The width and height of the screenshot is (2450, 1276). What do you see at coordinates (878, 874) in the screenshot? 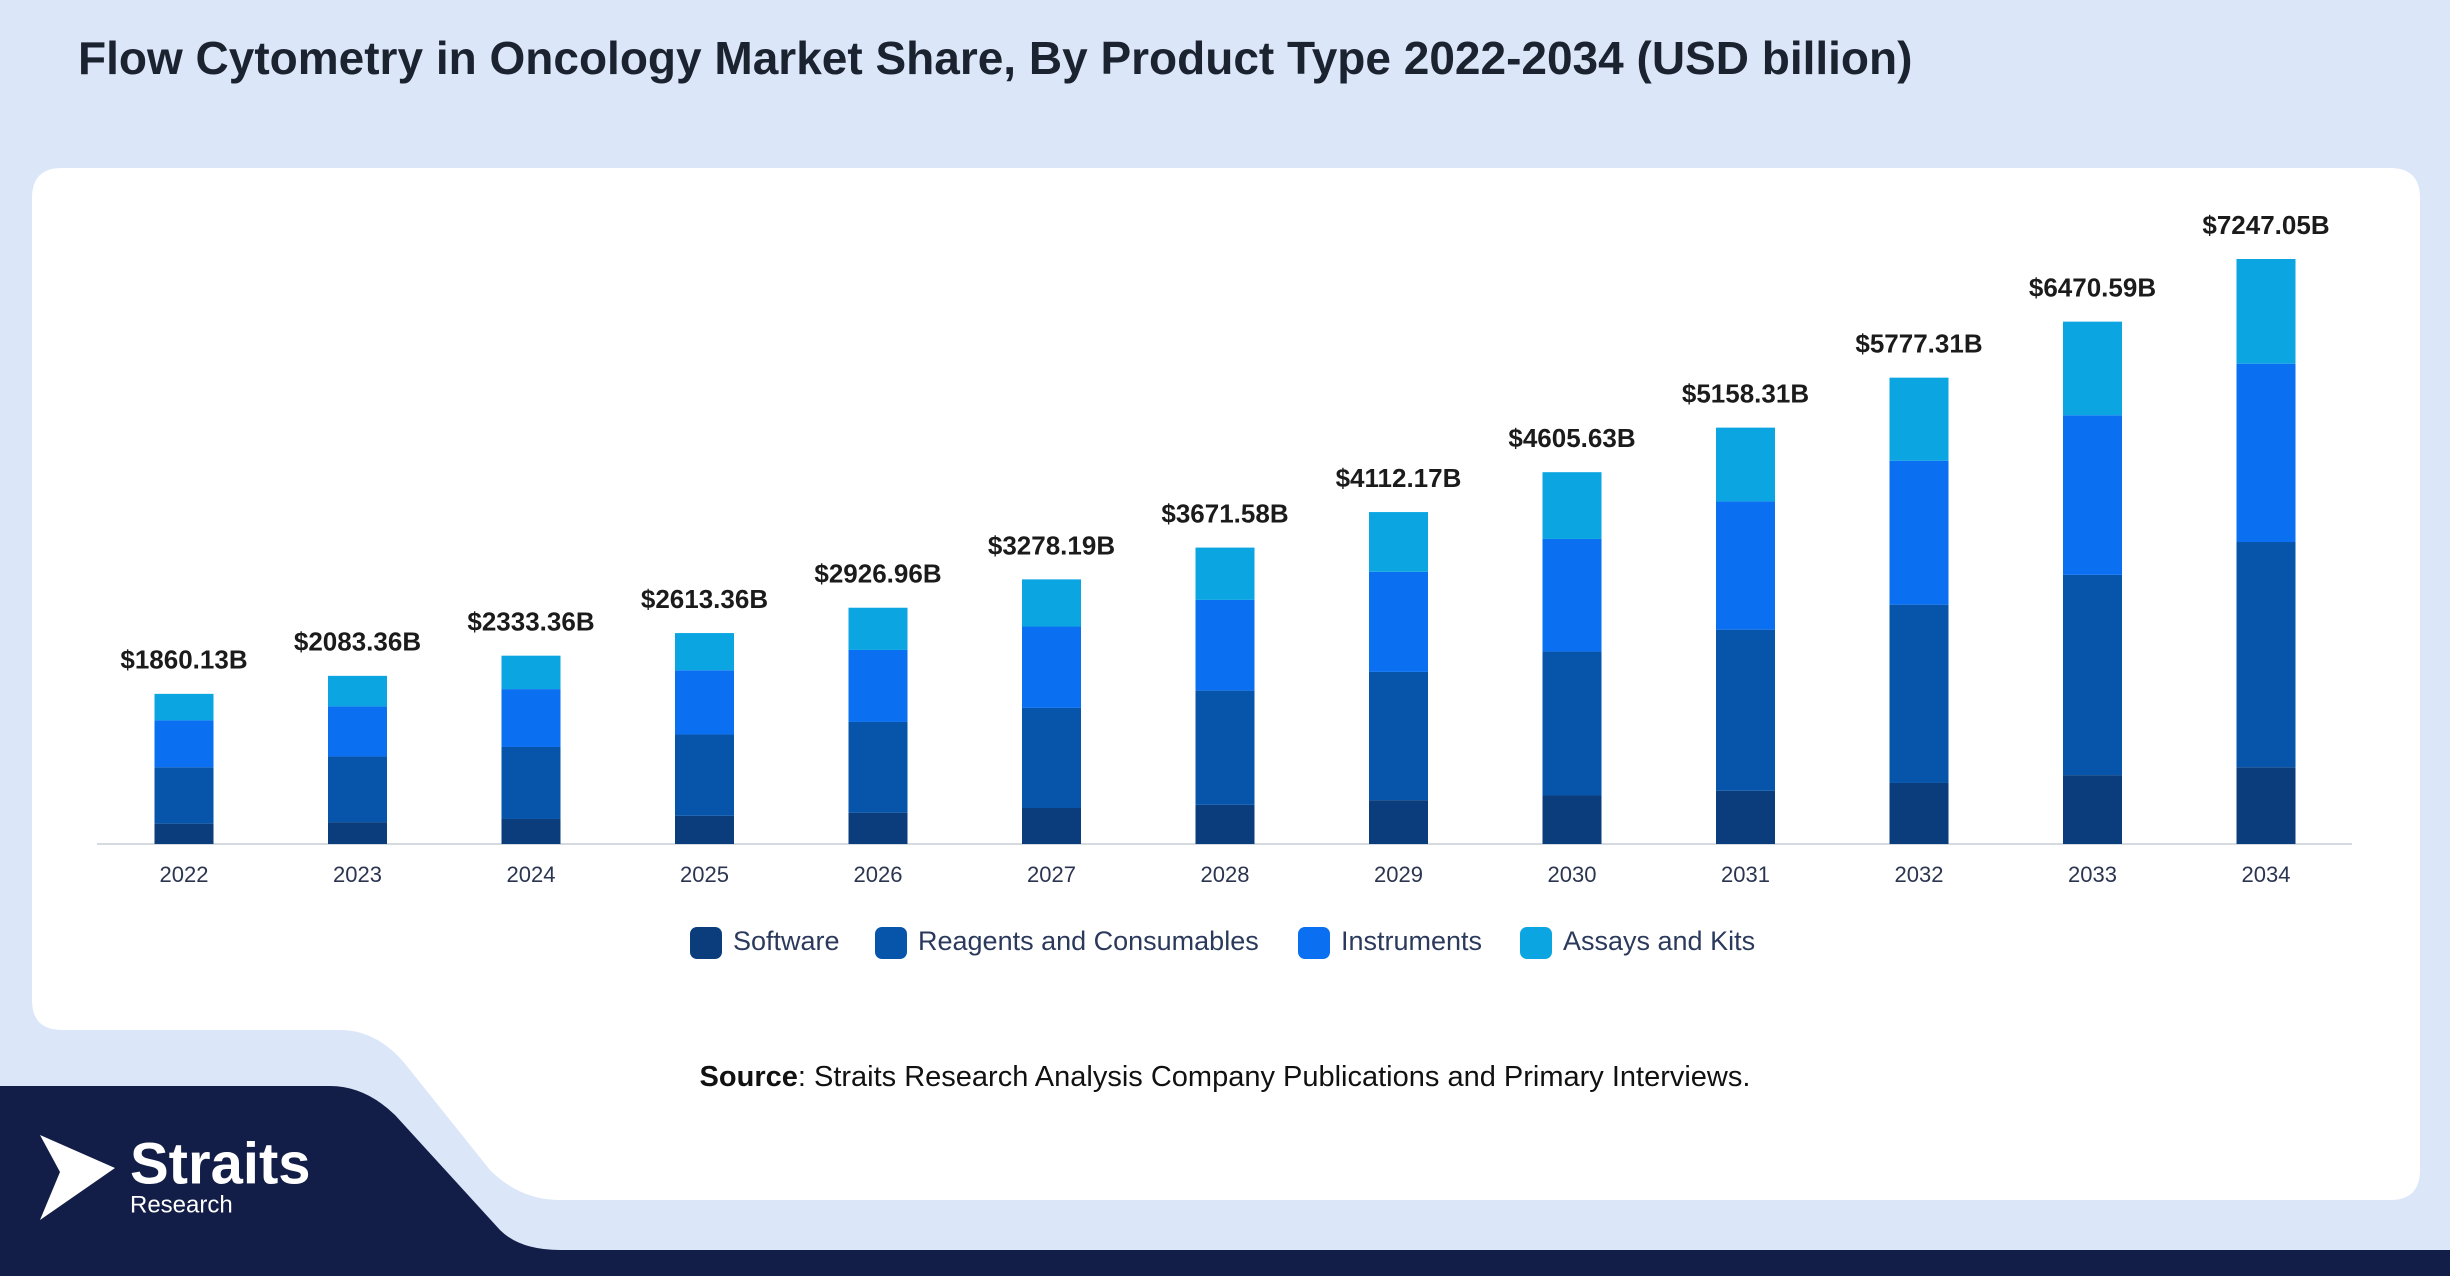
I see `x-tick-label: 2026` at bounding box center [878, 874].